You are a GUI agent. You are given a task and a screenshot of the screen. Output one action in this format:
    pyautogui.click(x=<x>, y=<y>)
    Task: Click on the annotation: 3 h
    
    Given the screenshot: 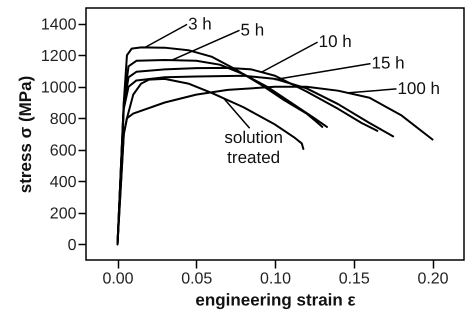 What is the action you would take?
    pyautogui.click(x=200, y=24)
    